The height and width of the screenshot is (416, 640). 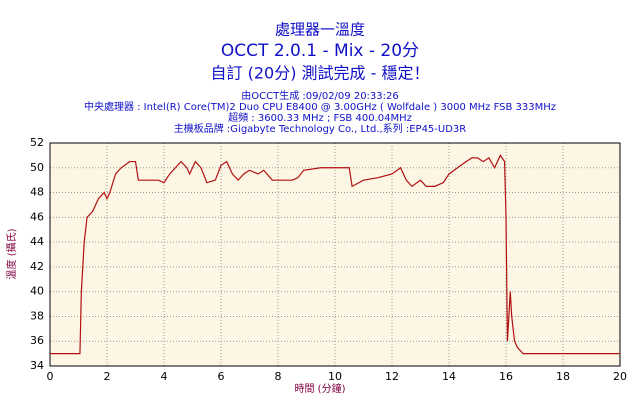 I want to click on x-tick-label: 20, so click(x=620, y=376).